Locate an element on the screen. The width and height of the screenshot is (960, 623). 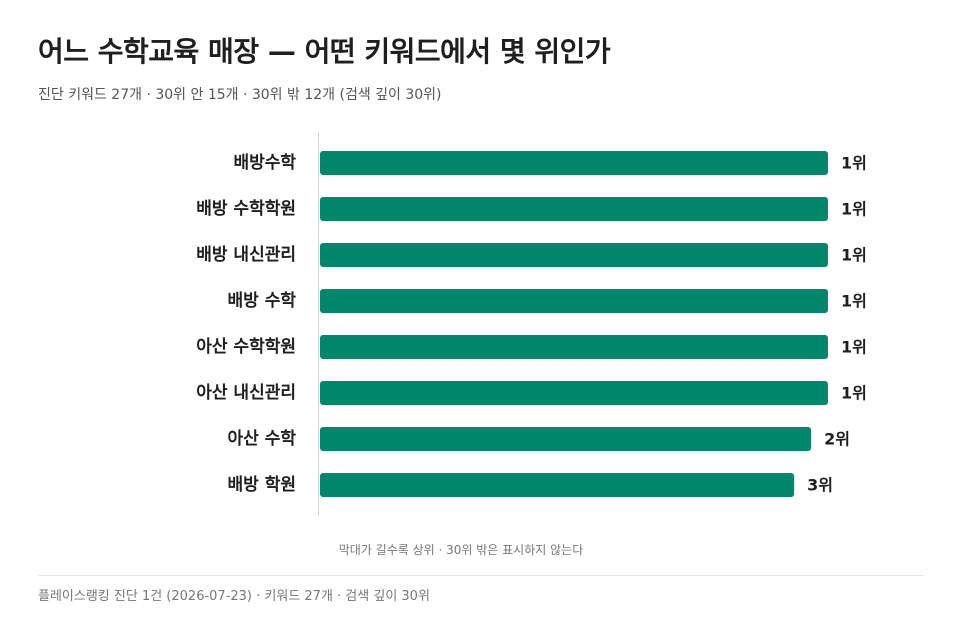
value-label-1: 1위 is located at coordinates (854, 209).